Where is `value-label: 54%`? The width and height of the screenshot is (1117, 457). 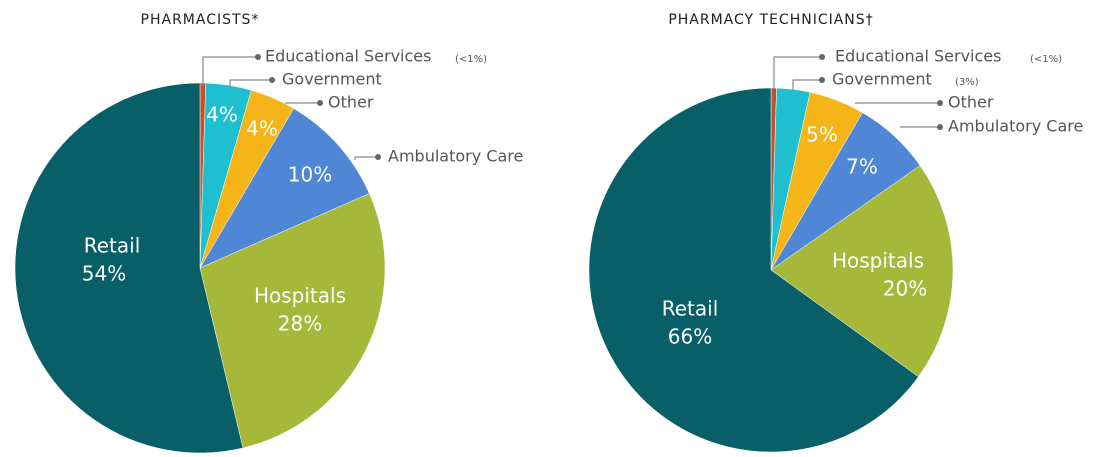 value-label: 54% is located at coordinates (104, 274).